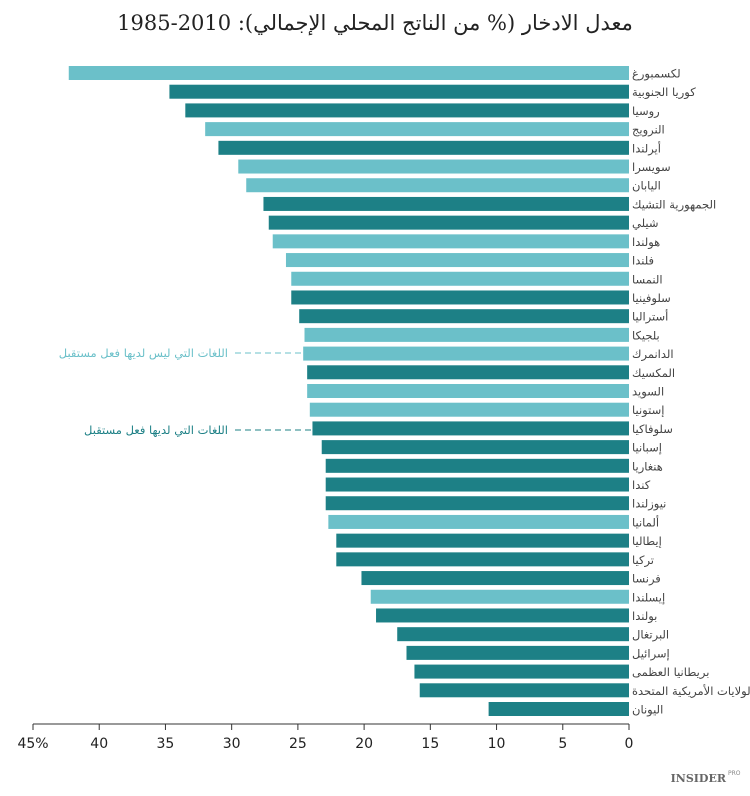  Describe the element at coordinates (647, 279) in the screenshot. I see `category-label: النمسا` at that location.